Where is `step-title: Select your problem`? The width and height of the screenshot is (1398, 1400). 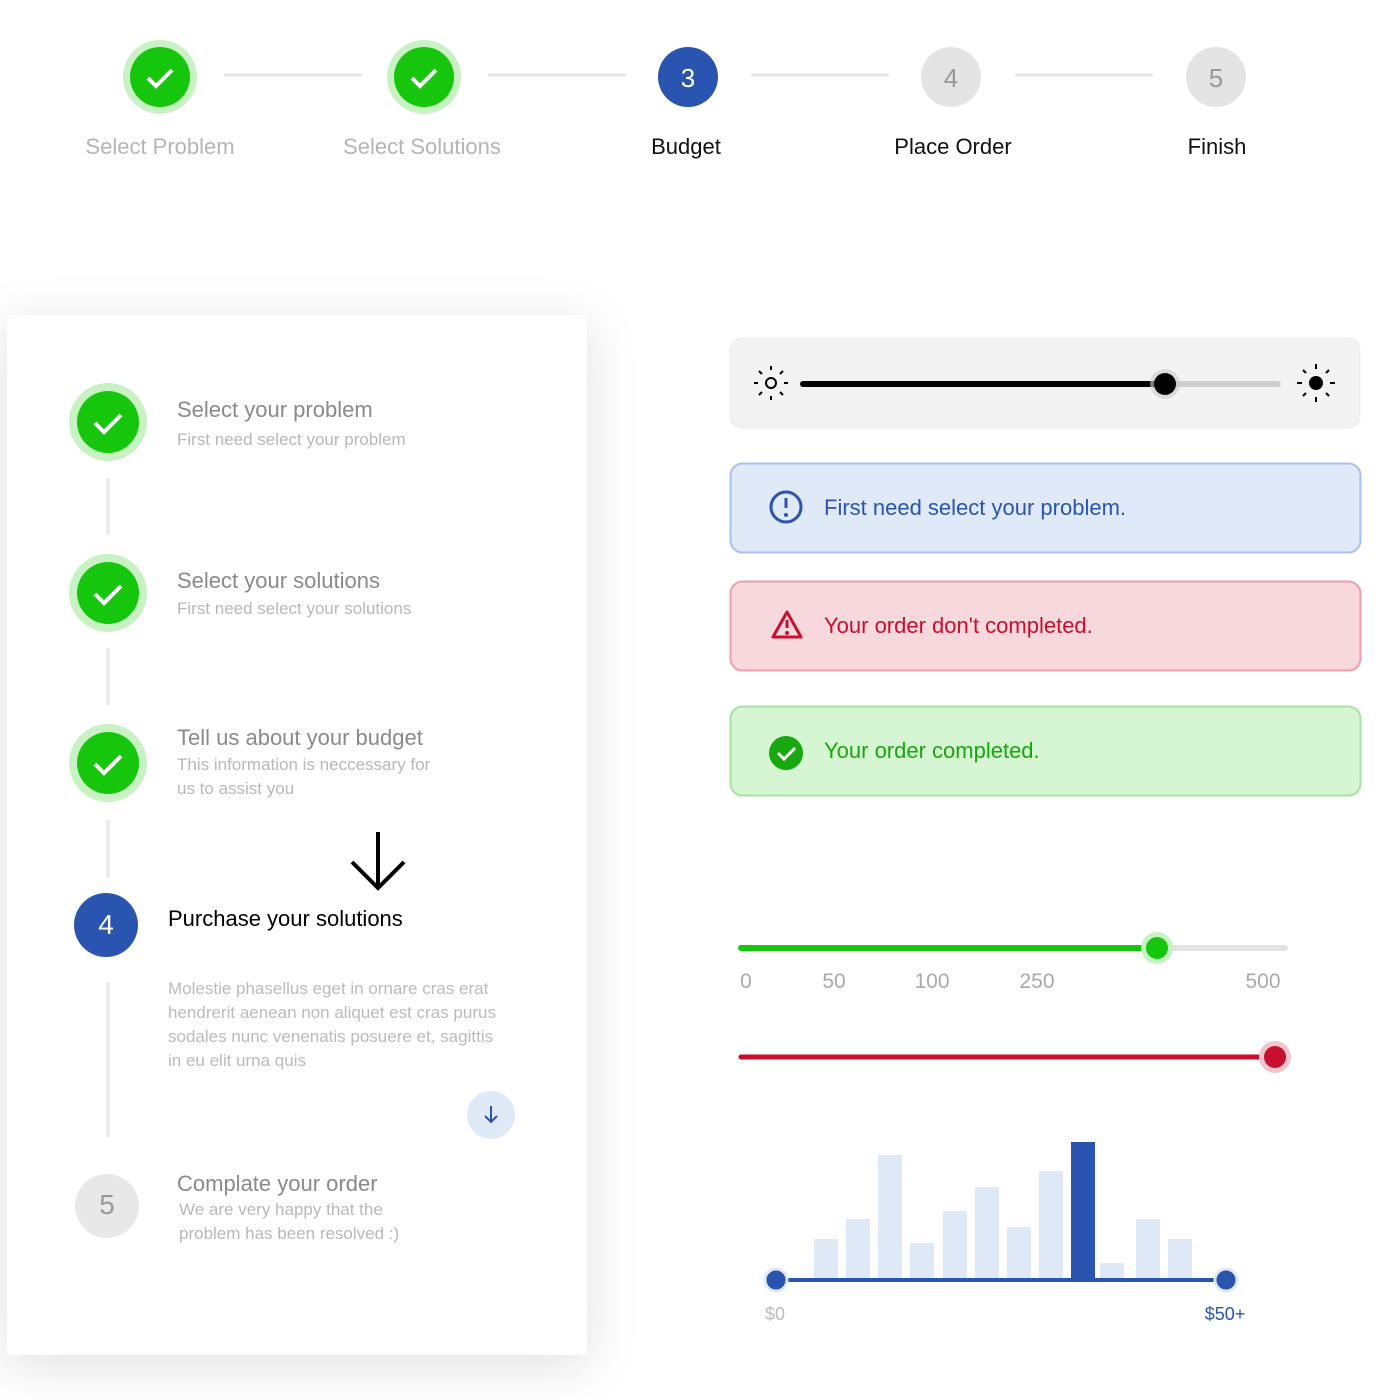
step-title: Select your problem is located at coordinates (275, 409).